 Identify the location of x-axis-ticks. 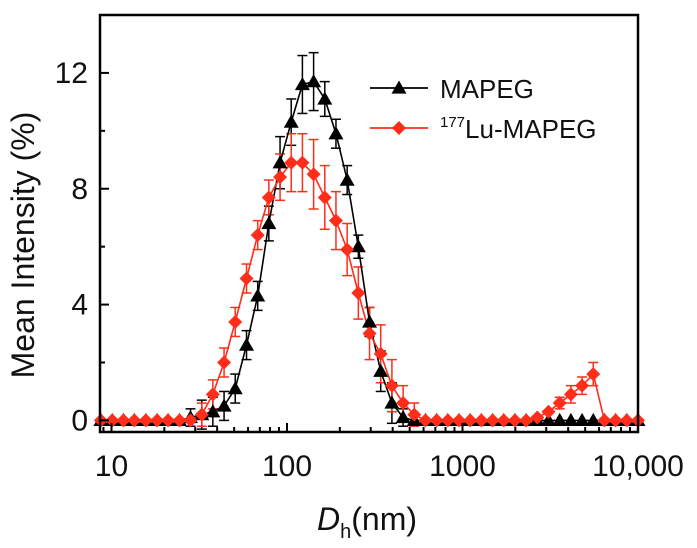
(366, 427).